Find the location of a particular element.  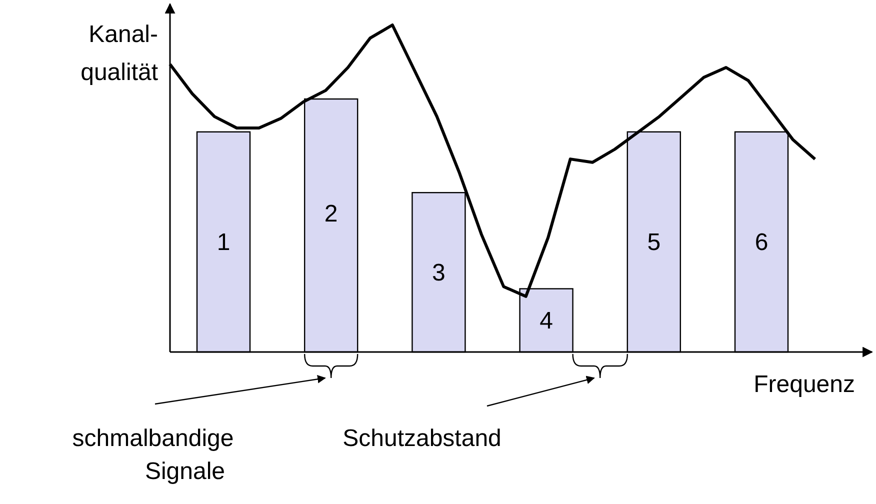

text: schmalbandige Signale is located at coordinates (153, 455).